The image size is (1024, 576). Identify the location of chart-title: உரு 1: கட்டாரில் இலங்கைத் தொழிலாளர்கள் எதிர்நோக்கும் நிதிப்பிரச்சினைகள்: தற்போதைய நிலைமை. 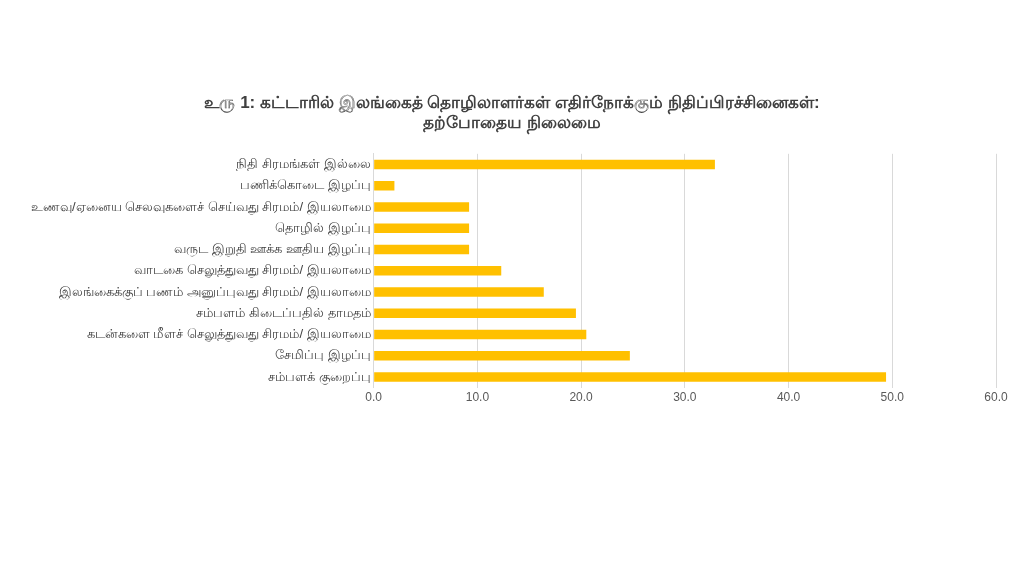
(512, 114).